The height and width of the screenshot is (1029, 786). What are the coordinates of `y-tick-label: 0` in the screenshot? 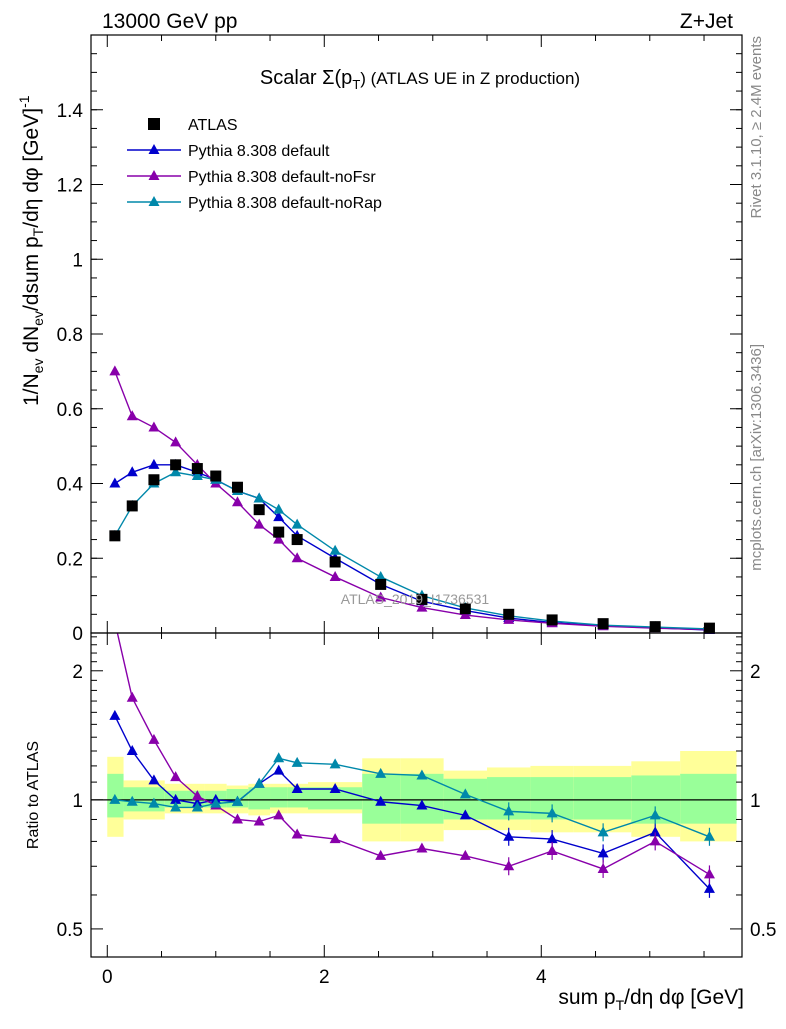 It's located at (77, 634).